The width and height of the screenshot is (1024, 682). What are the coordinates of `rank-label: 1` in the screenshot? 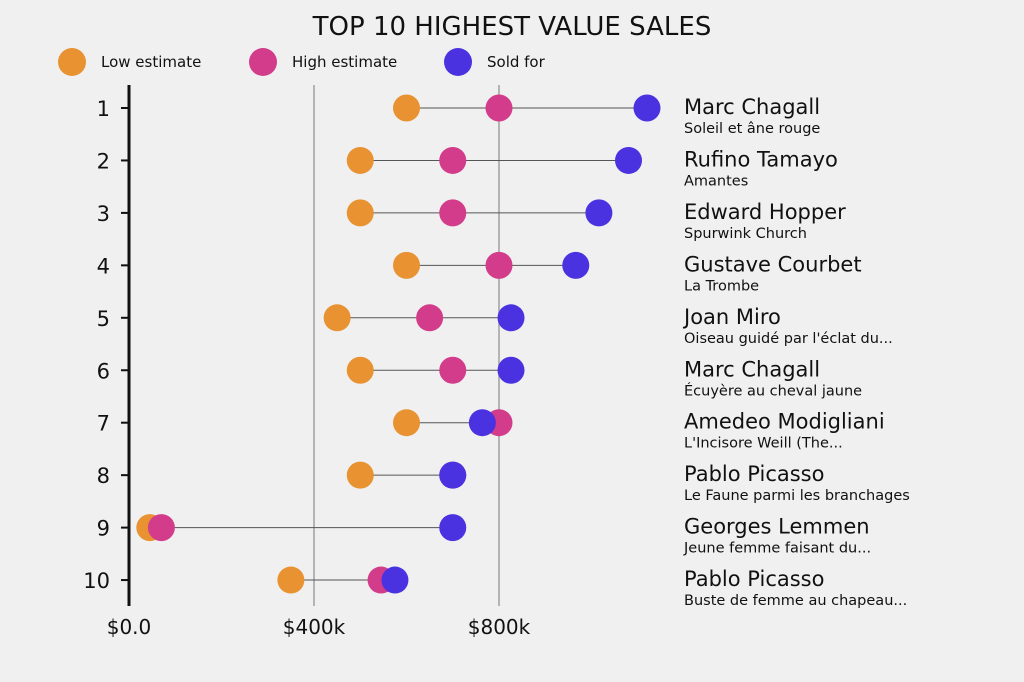 It's located at (103, 109).